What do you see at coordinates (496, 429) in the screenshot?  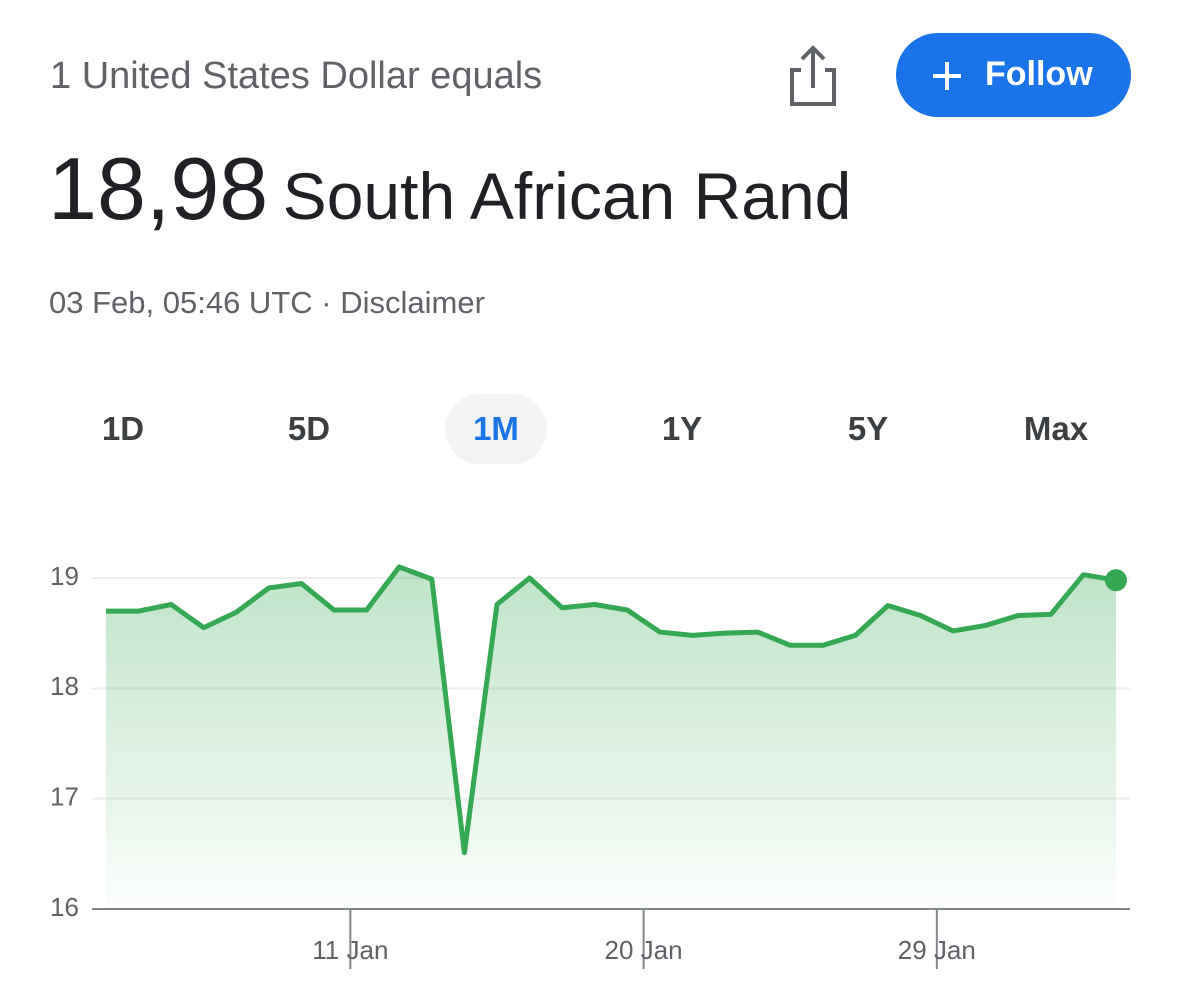 I see `range-tab: 1M` at bounding box center [496, 429].